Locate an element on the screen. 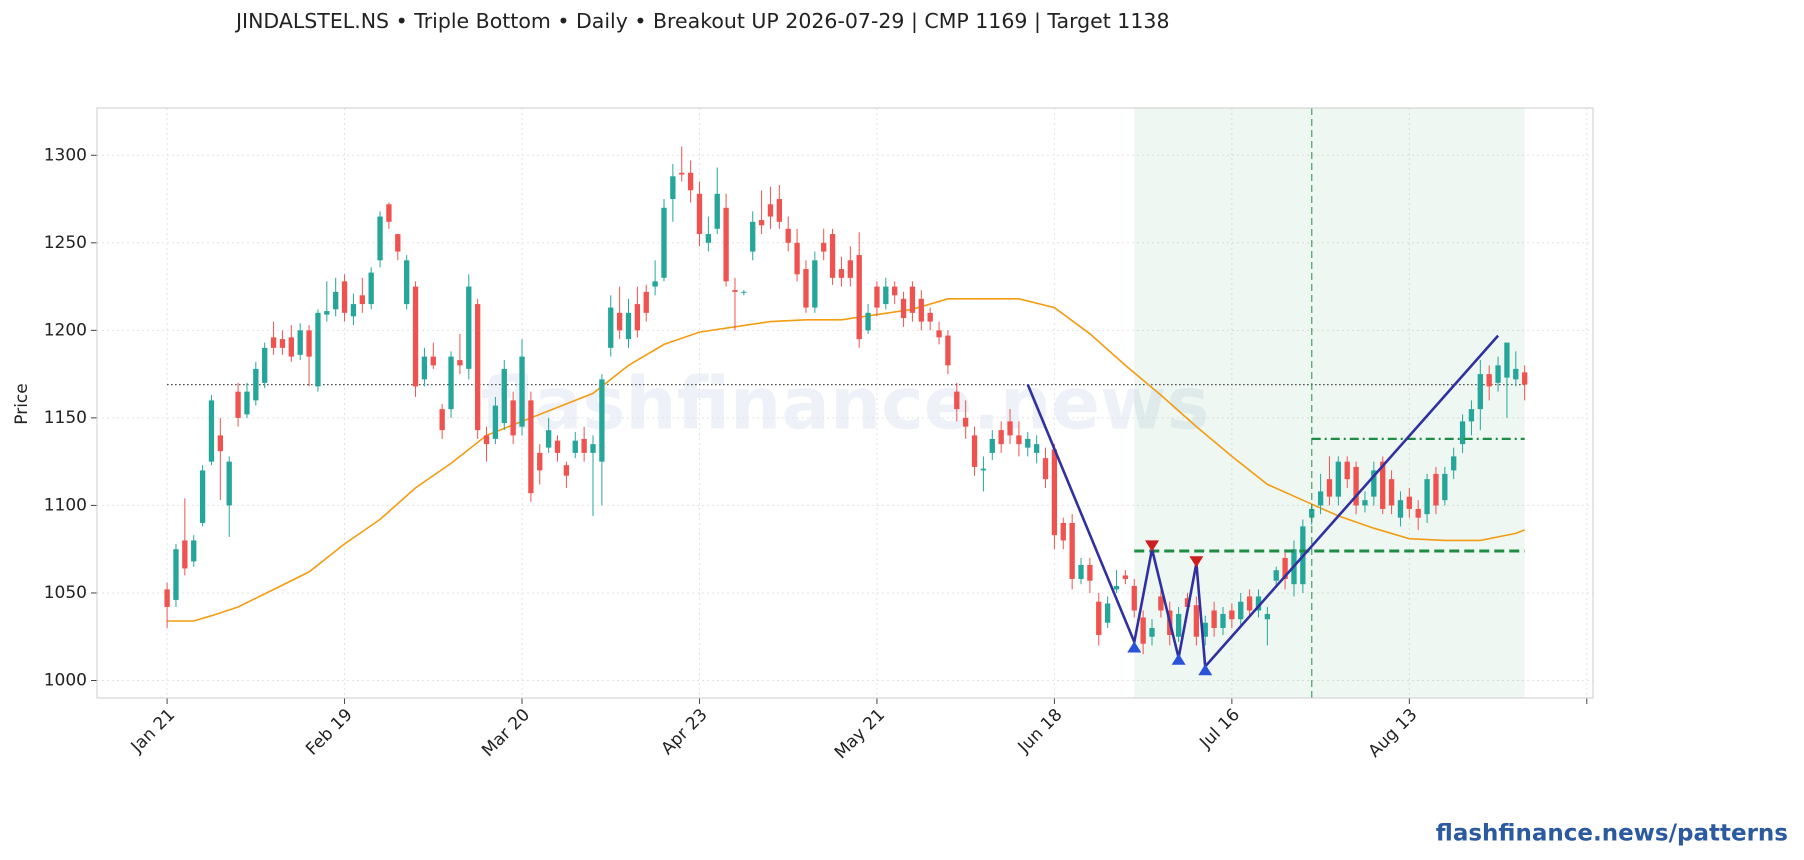 The height and width of the screenshot is (860, 1804). watermark: flashfinance.news is located at coordinates (845, 404).